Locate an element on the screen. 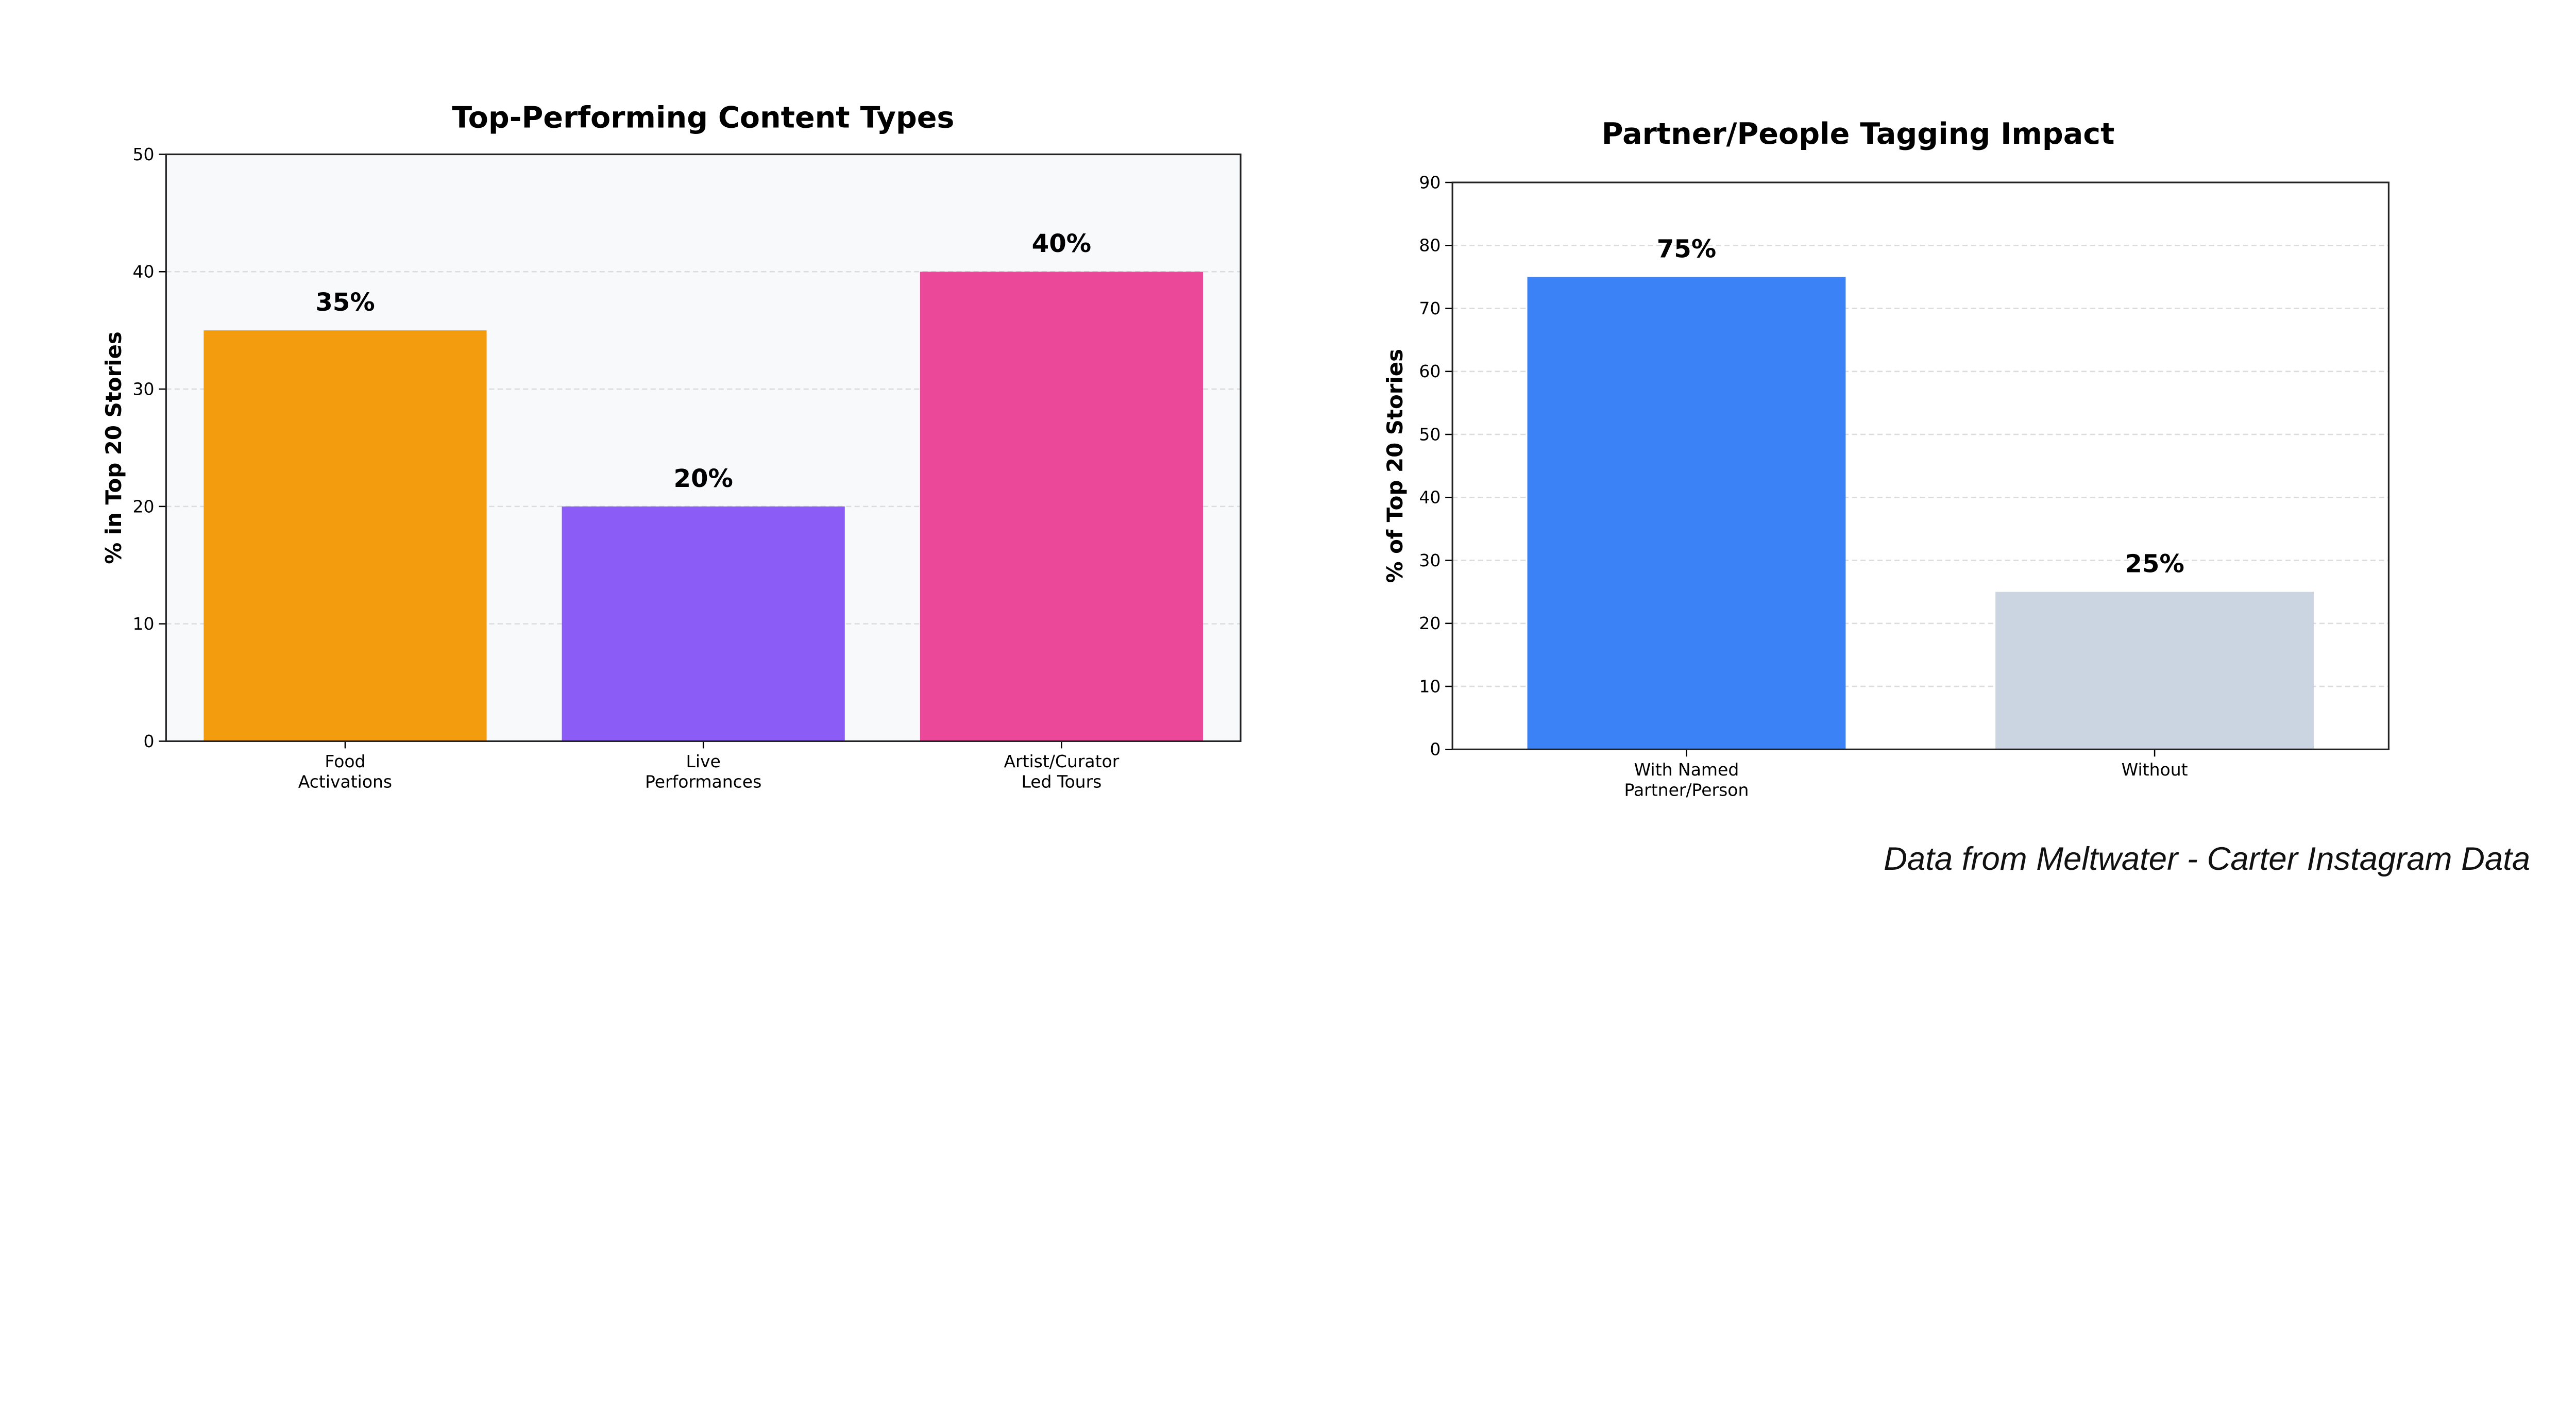  x-tick-label: With Named Partner/Person is located at coordinates (1686, 780).